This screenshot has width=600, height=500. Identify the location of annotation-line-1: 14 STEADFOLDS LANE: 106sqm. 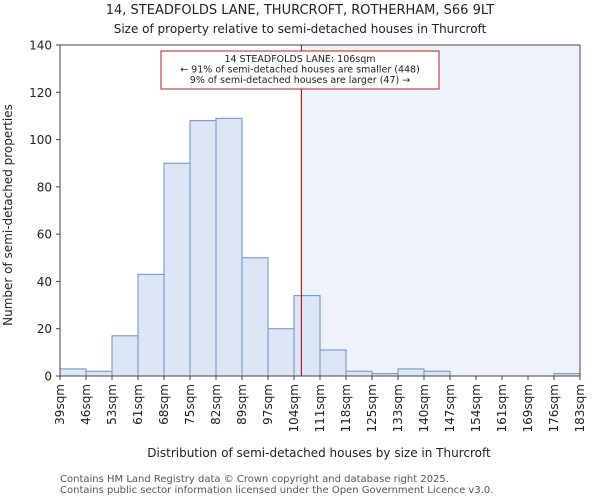
(299, 59).